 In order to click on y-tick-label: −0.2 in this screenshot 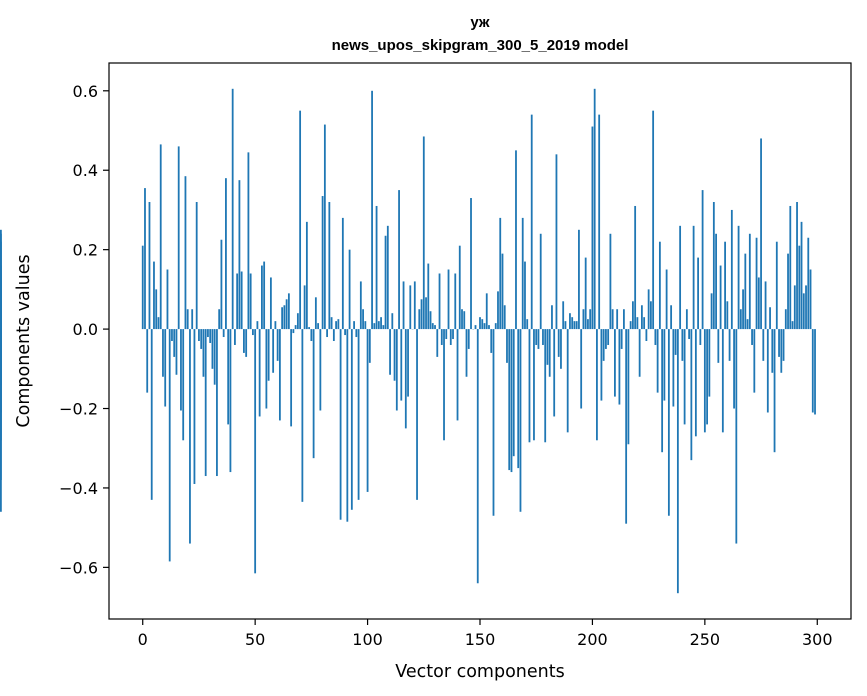, I will do `click(78, 409)`.